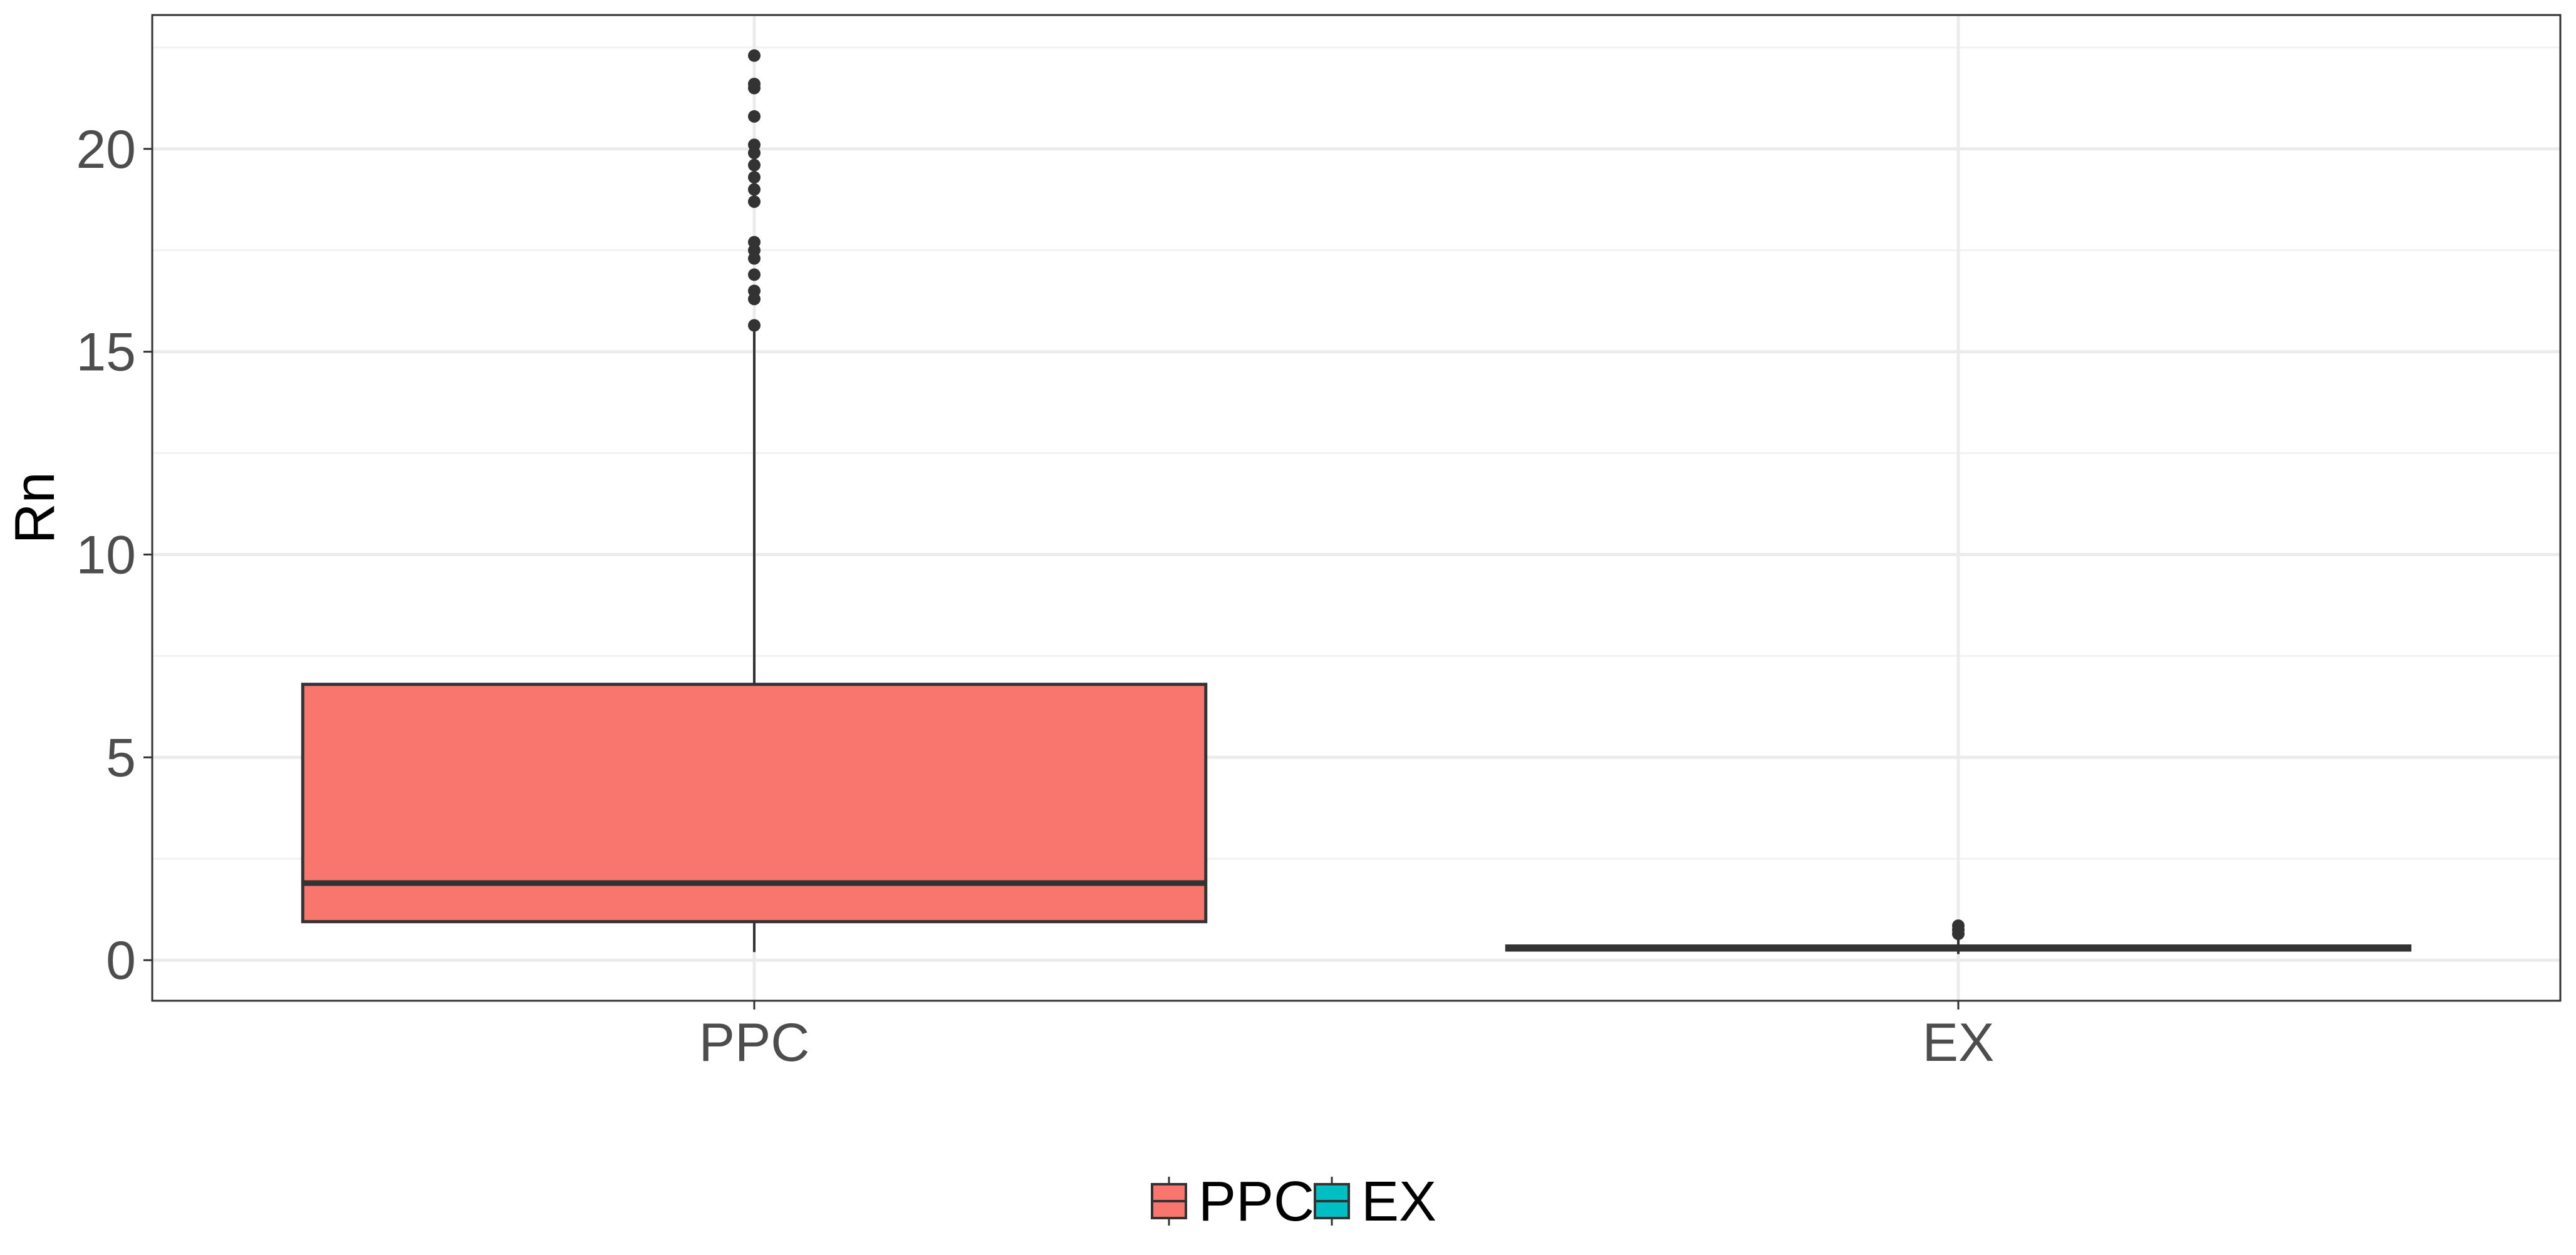 Image resolution: width=2576 pixels, height=1255 pixels. What do you see at coordinates (106, 555) in the screenshot?
I see `y-tick-label: 10` at bounding box center [106, 555].